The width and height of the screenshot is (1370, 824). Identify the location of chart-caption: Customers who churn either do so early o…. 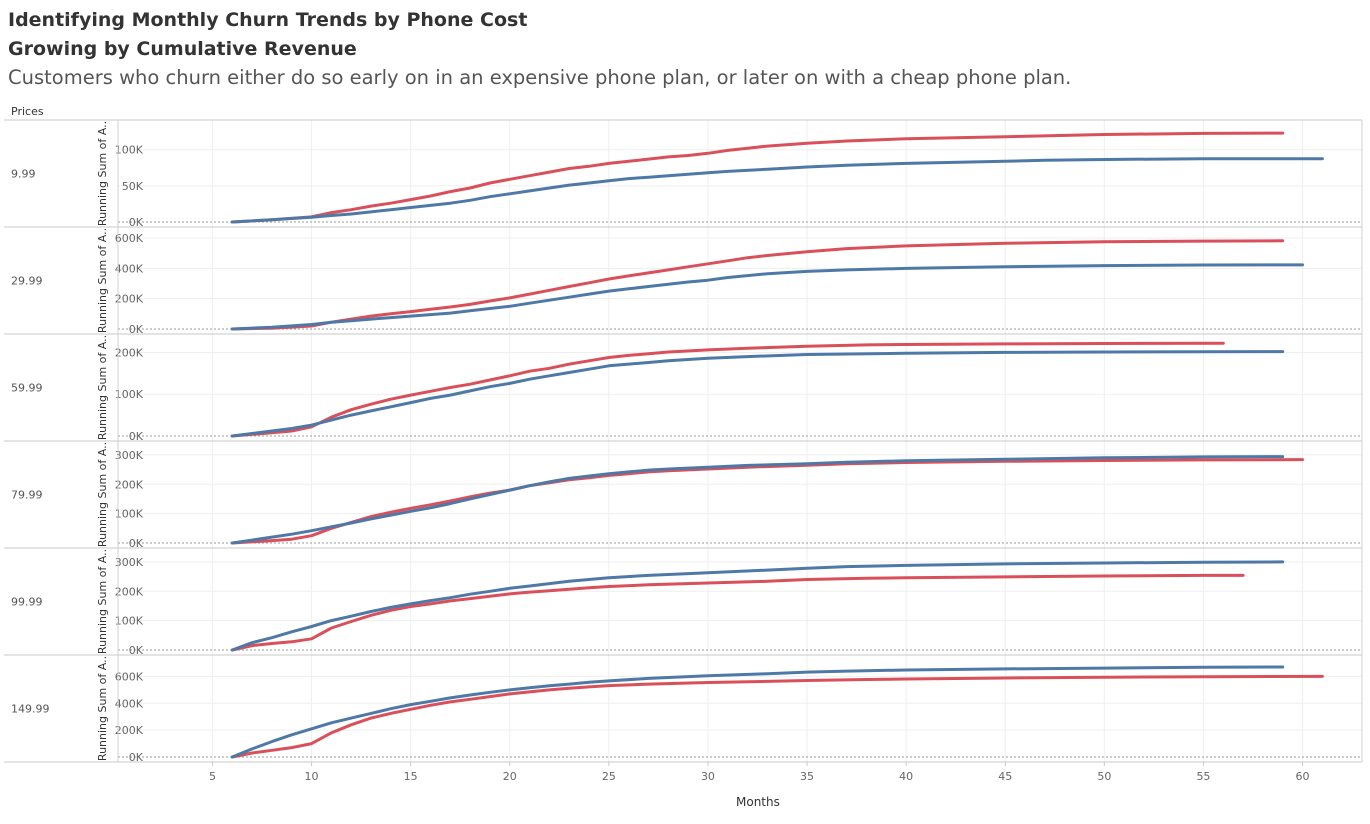
(540, 77).